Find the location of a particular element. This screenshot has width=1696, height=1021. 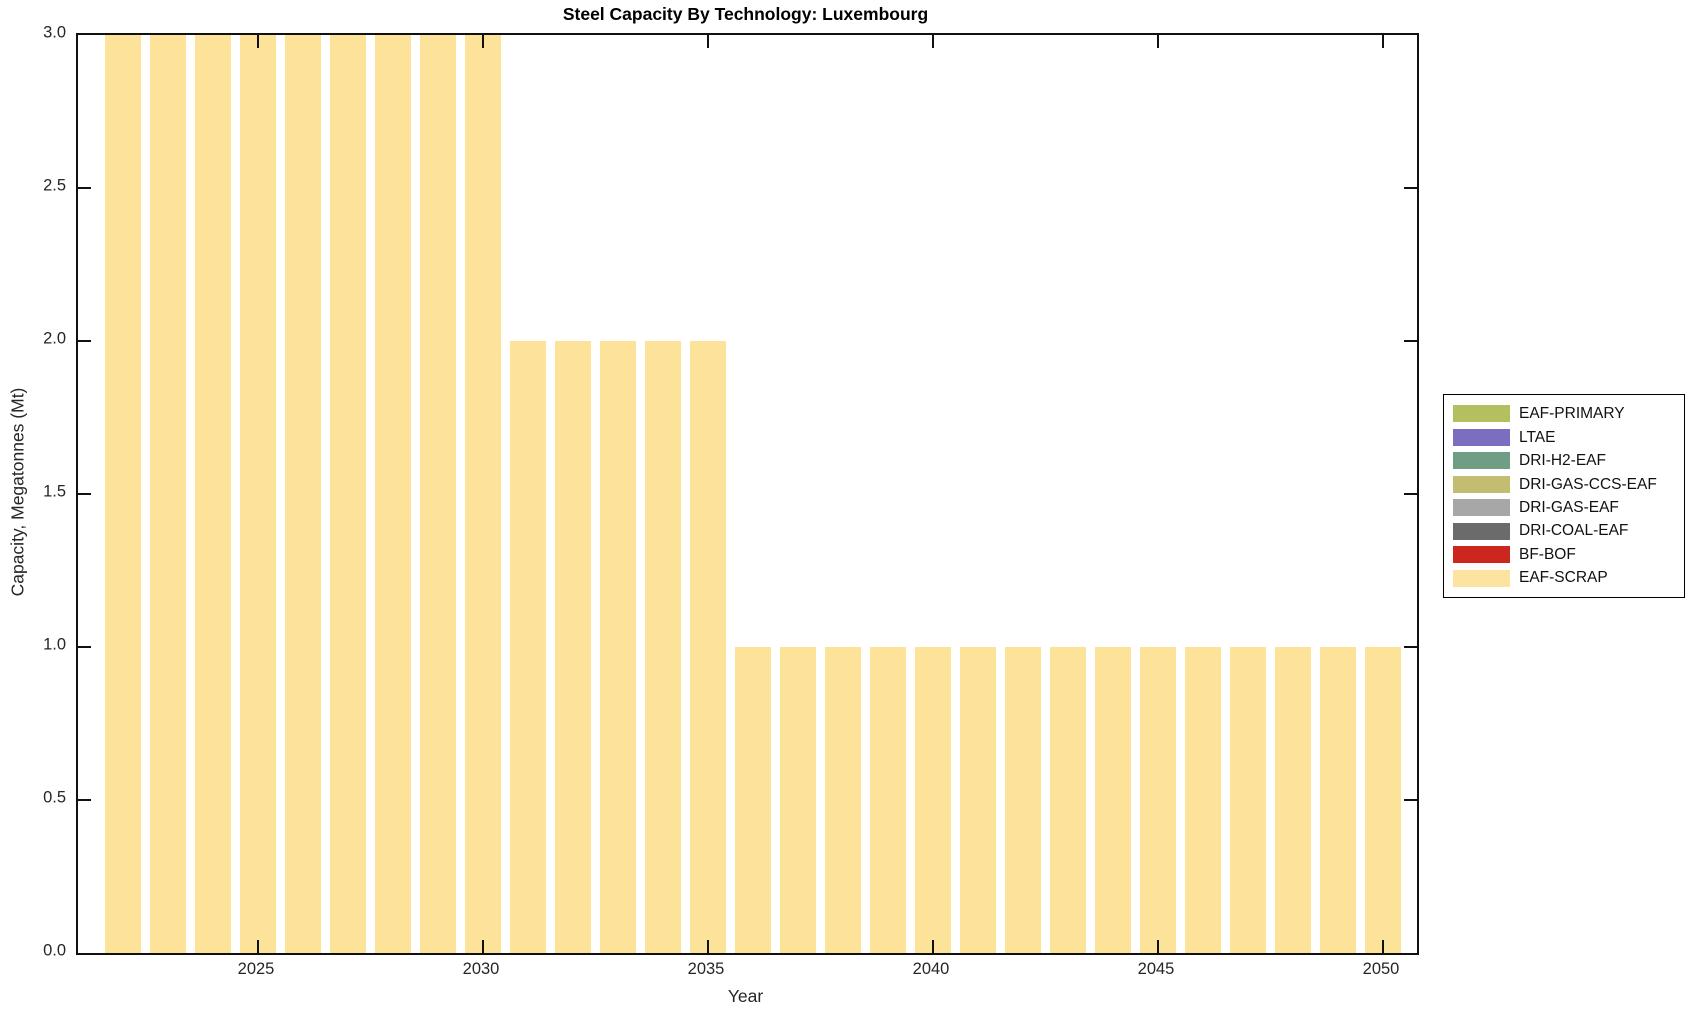

bar-eaf-scrap-2036 is located at coordinates (753, 800).